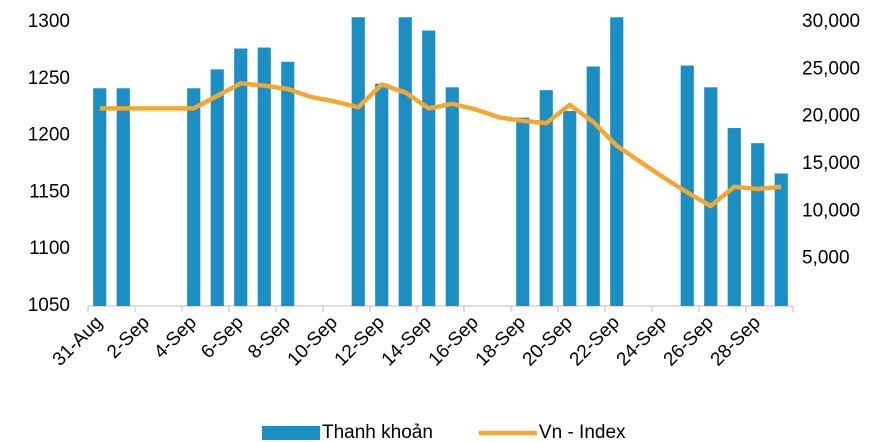 This screenshot has height=442, width=891. I want to click on x-tick-label: 6-Sep, so click(222, 337).